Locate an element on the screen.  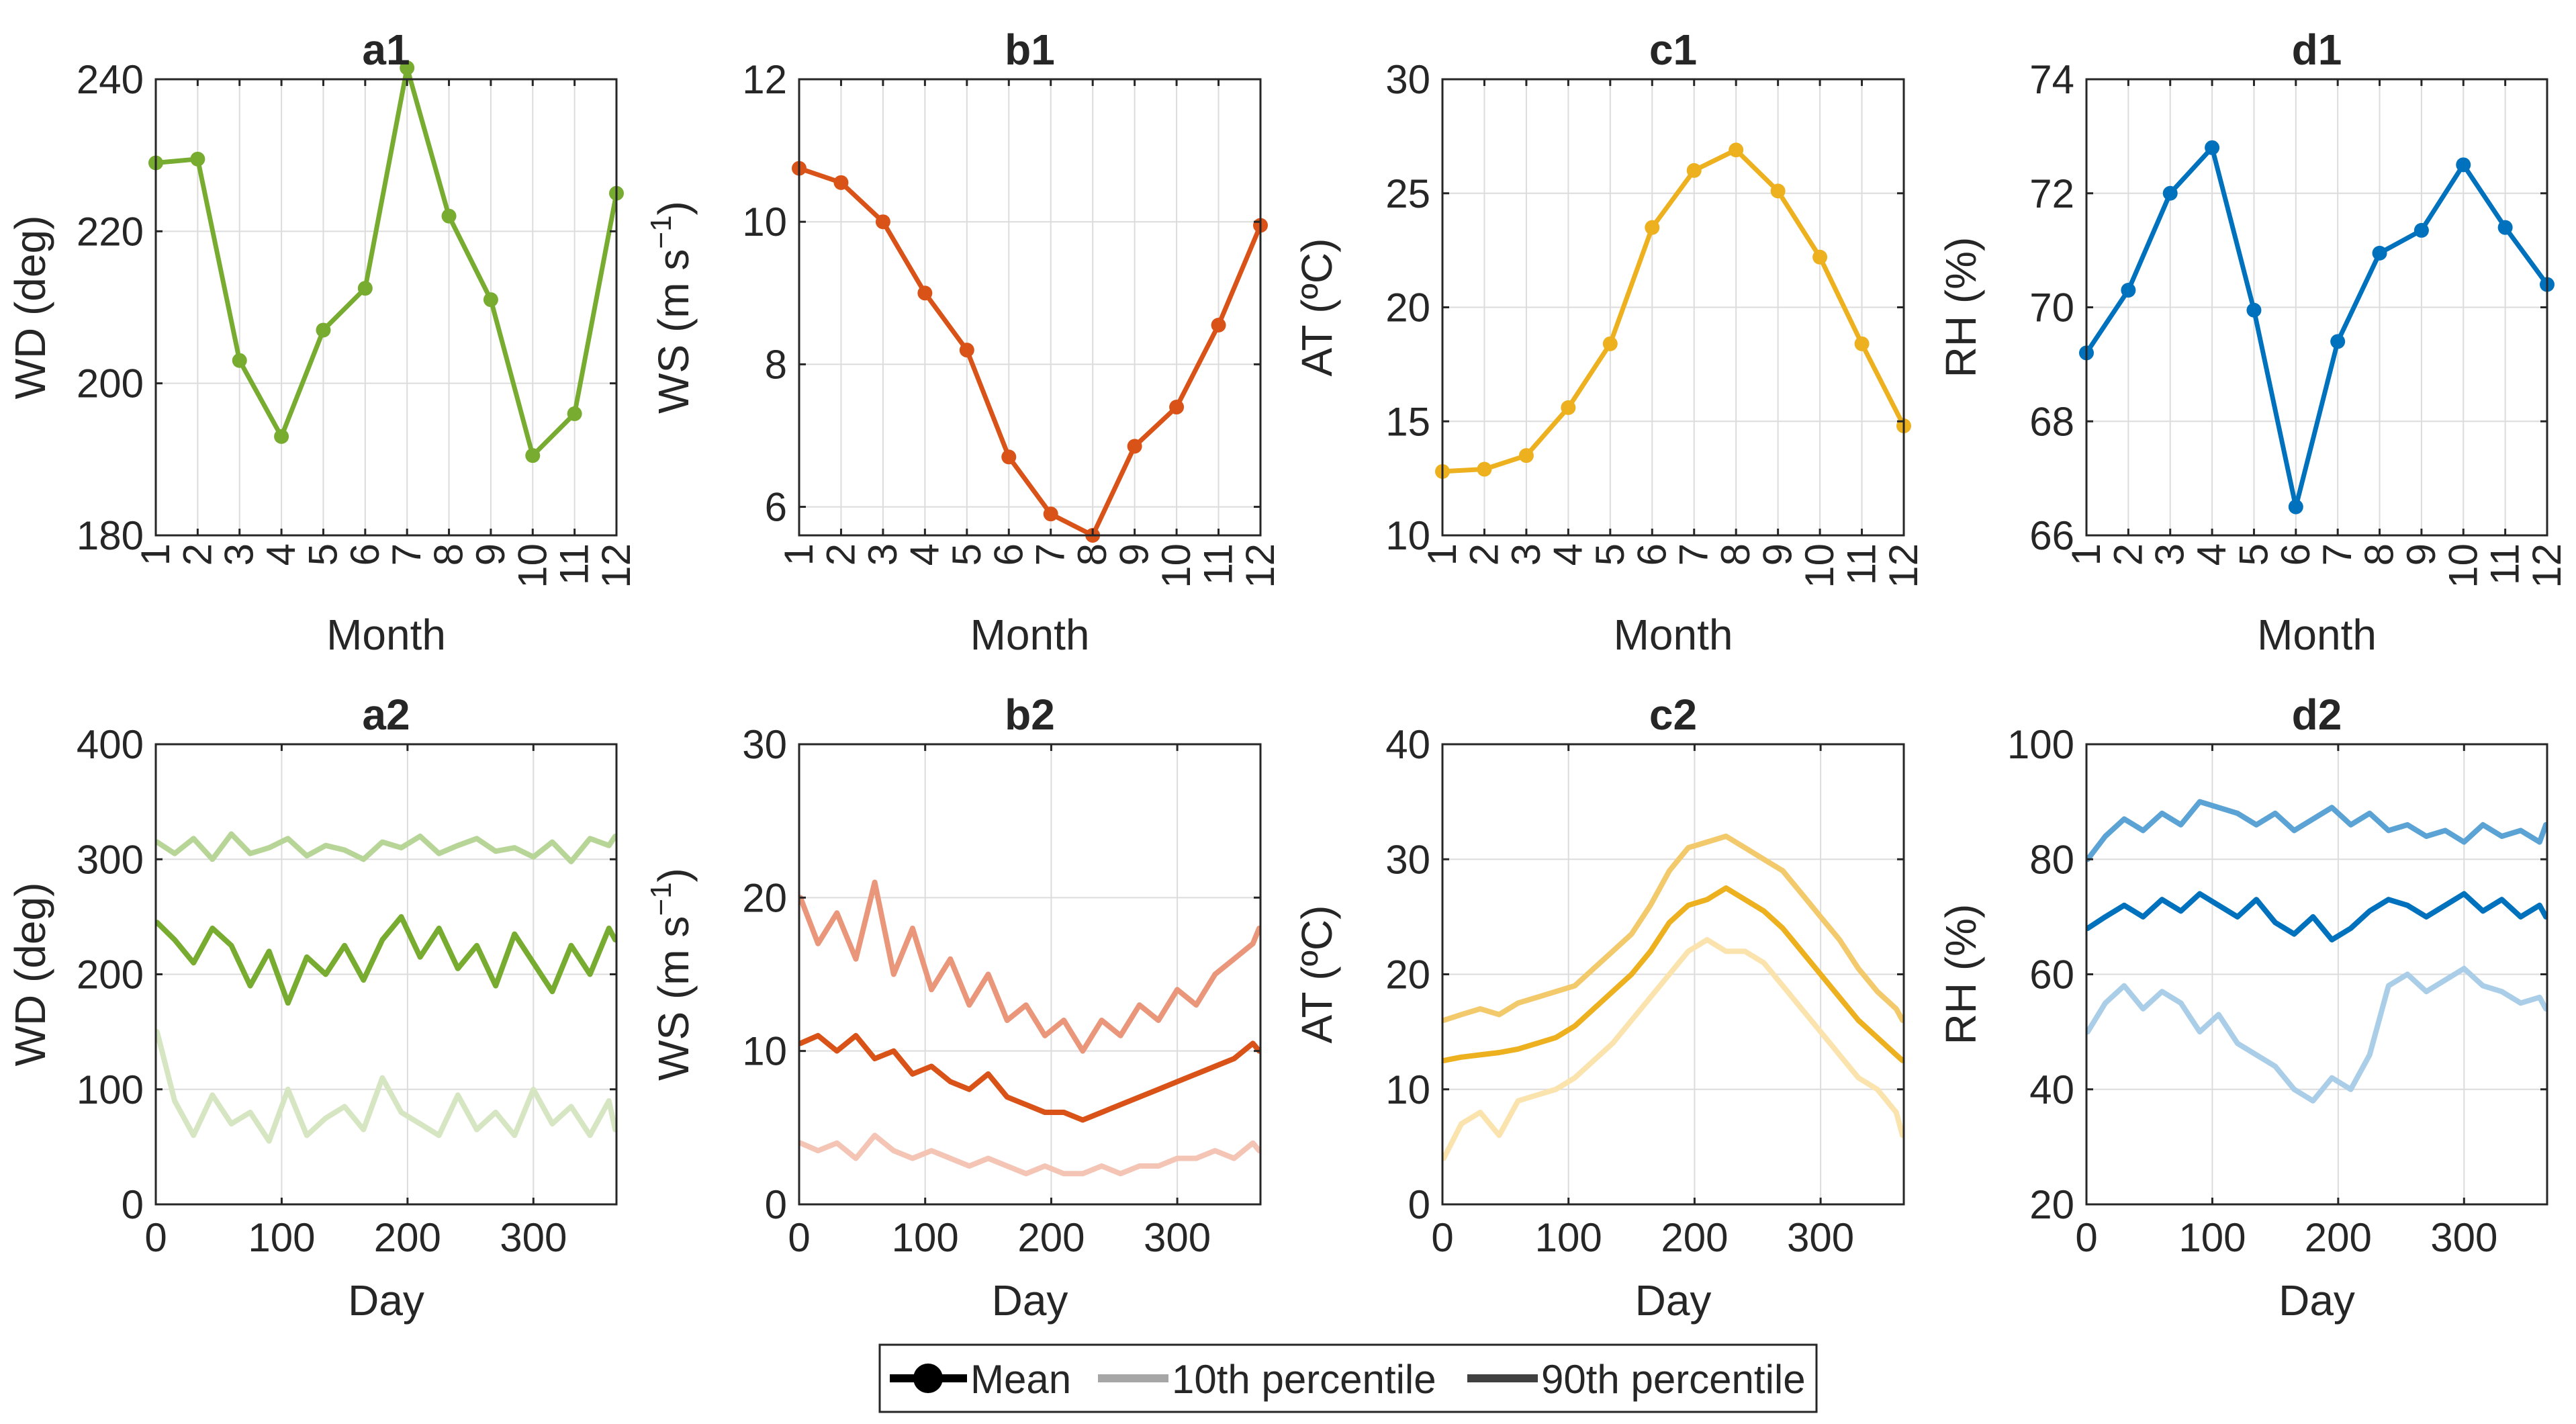
series-line-90th-percentile-d2 is located at coordinates (2316, 830).